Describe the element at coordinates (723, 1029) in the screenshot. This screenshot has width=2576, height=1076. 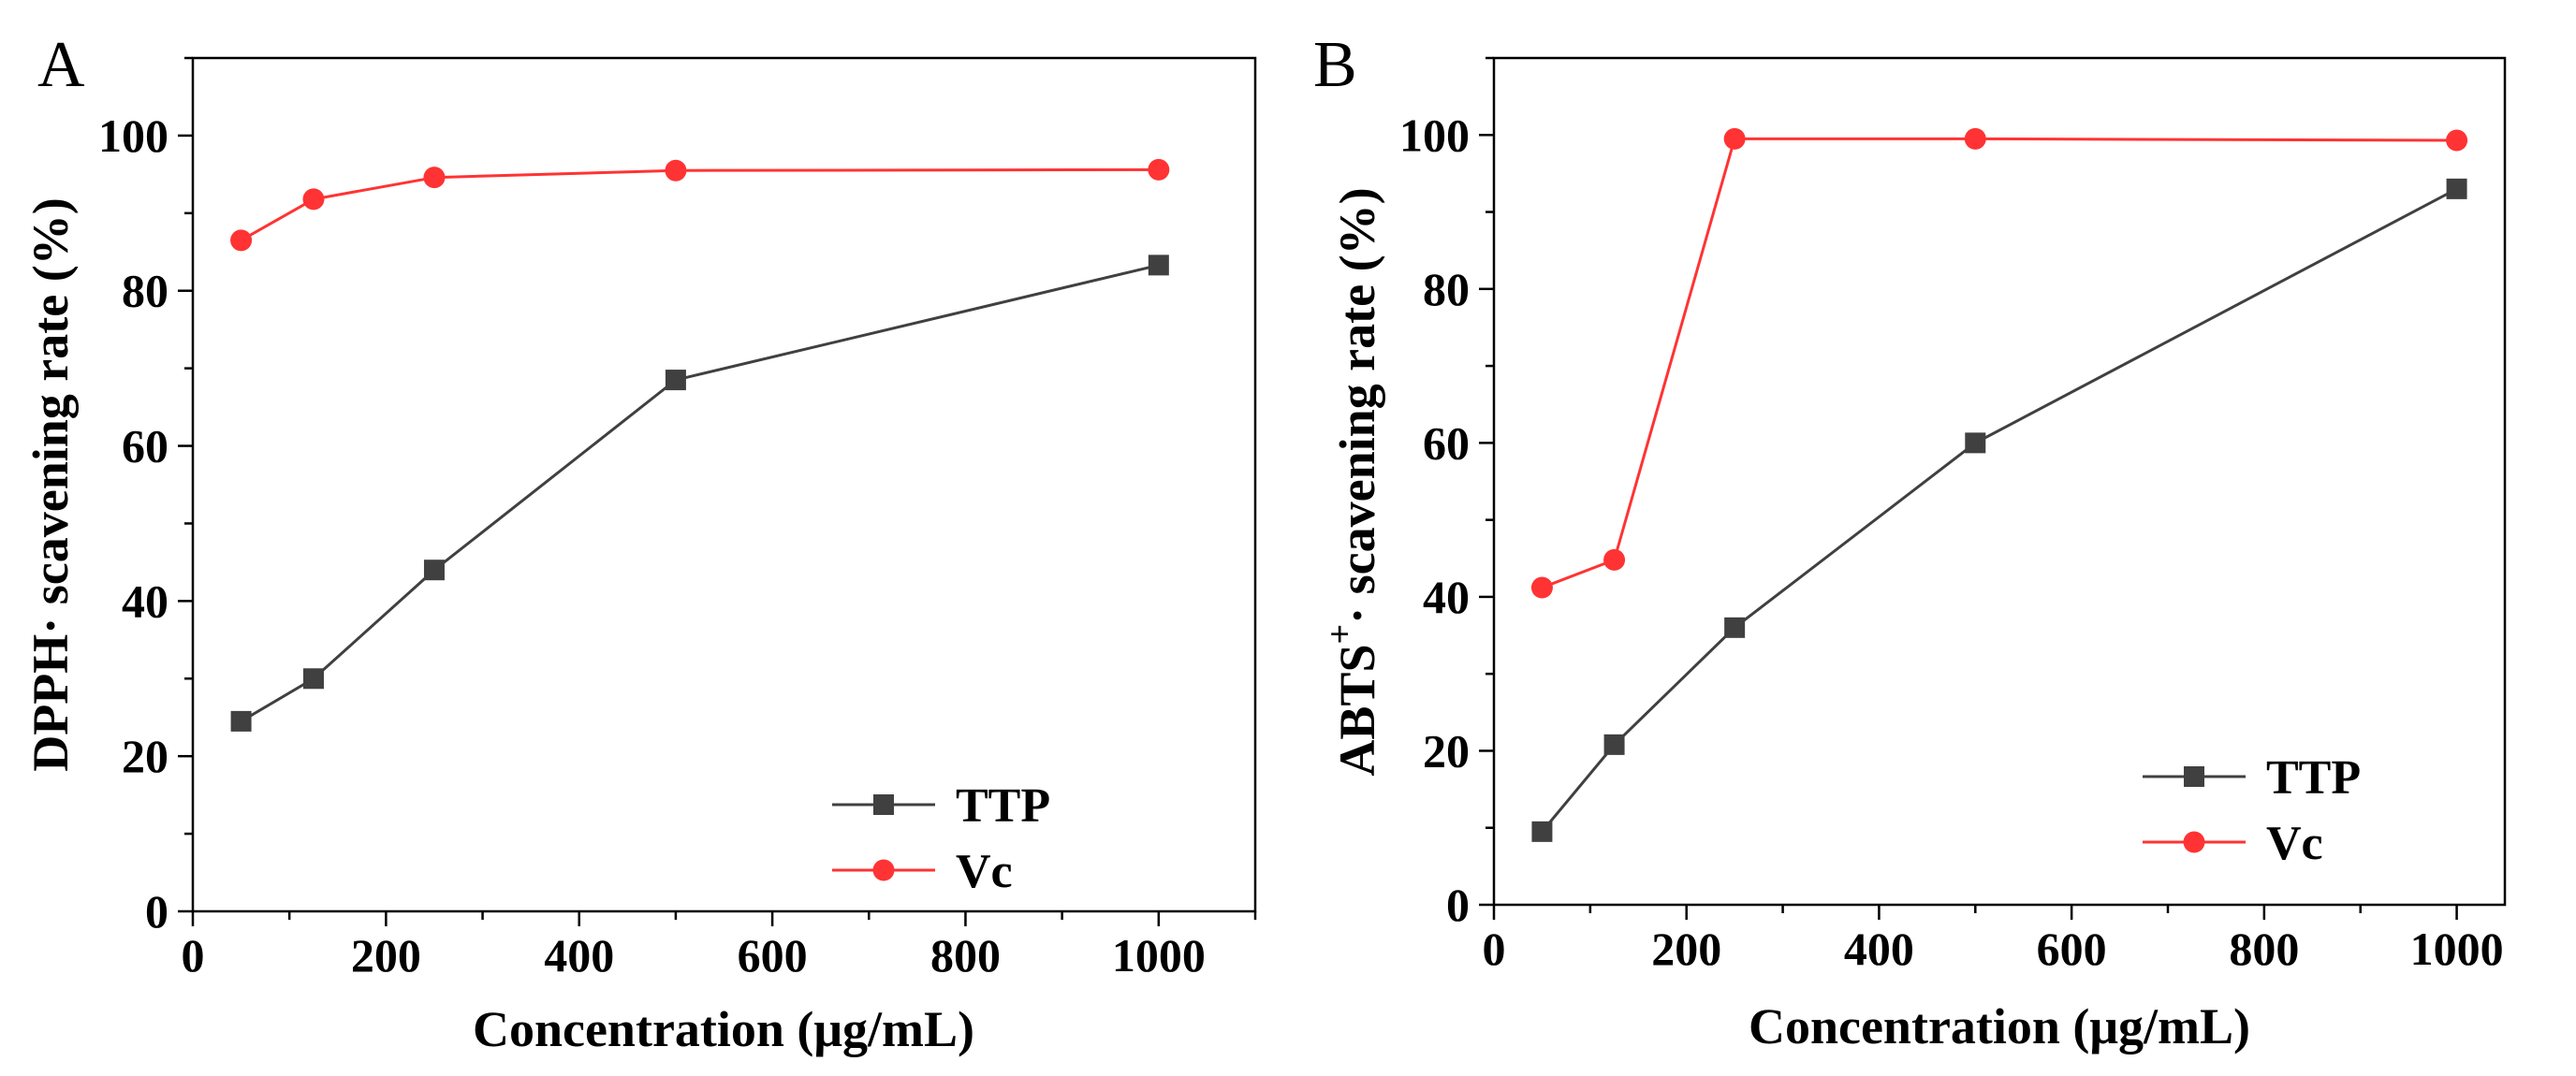
I see `x-axis-title-a: Concentration (μg/mL)` at that location.